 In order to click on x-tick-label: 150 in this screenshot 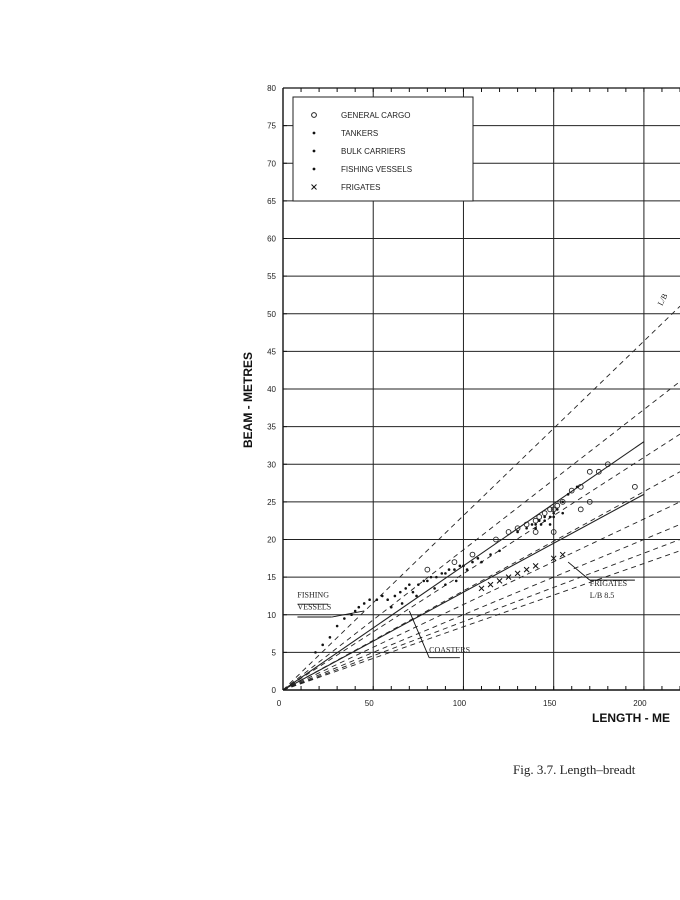, I will do `click(550, 703)`.